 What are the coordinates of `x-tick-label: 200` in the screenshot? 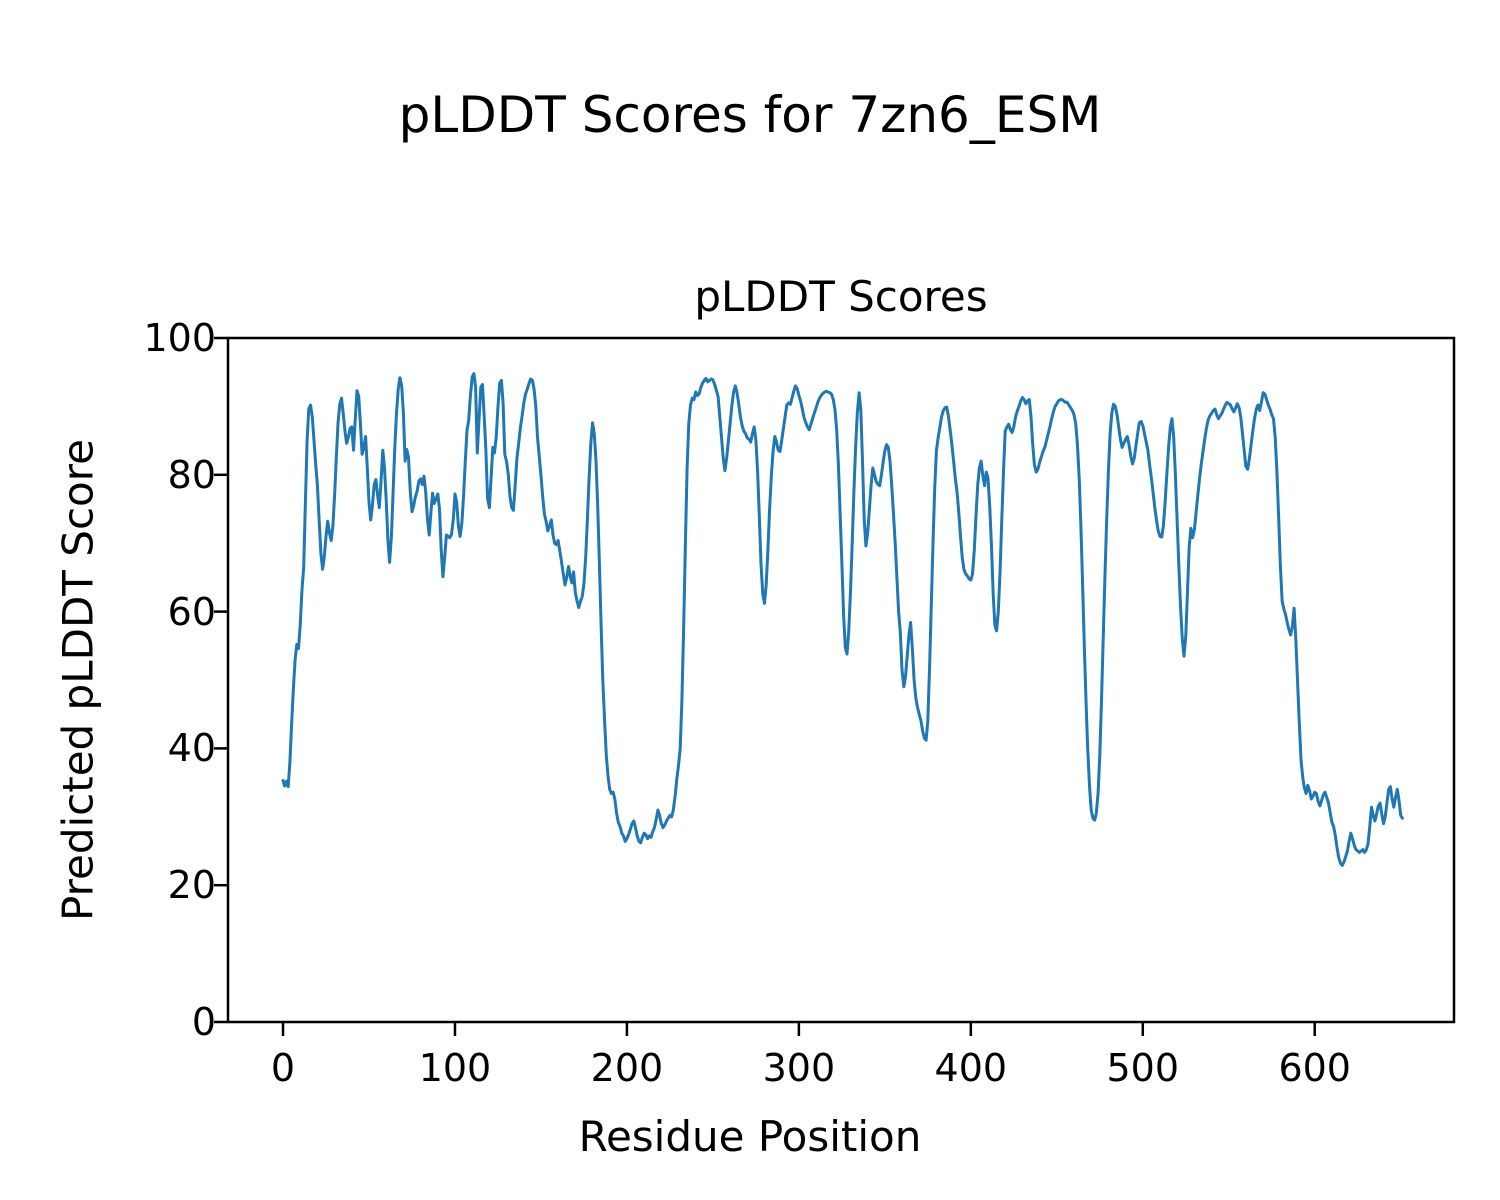 It's located at (627, 1068).